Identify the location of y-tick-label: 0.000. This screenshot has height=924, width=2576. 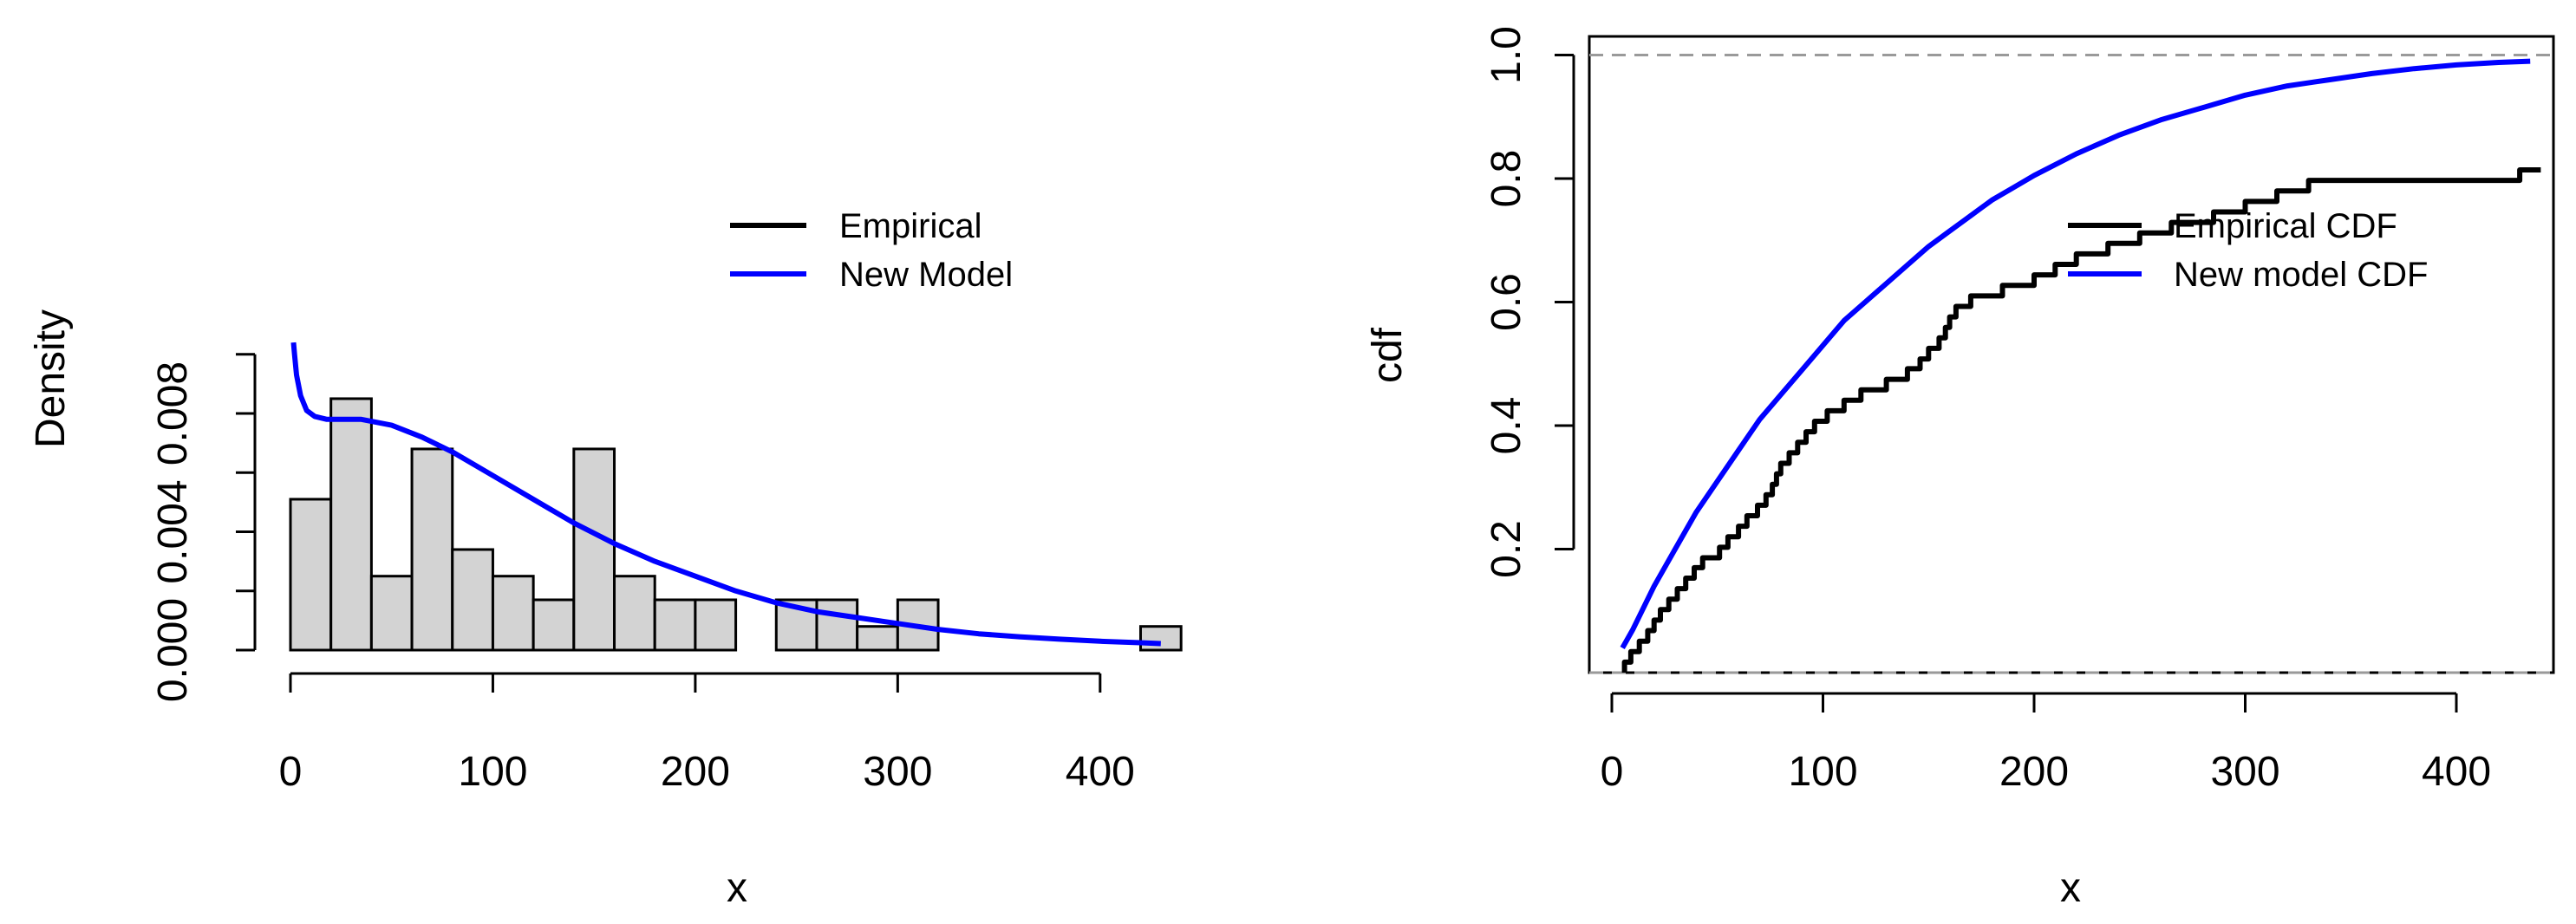
(173, 650).